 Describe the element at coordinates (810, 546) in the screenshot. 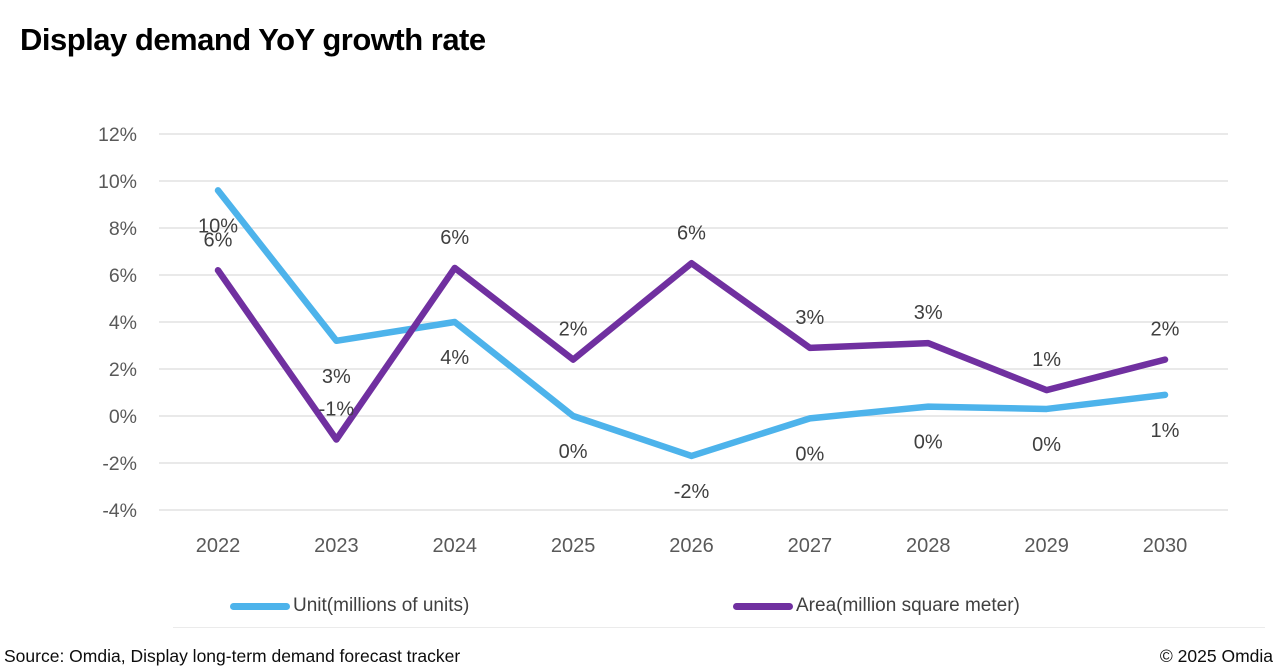

I see `x-axis-tick-label: 2027` at that location.